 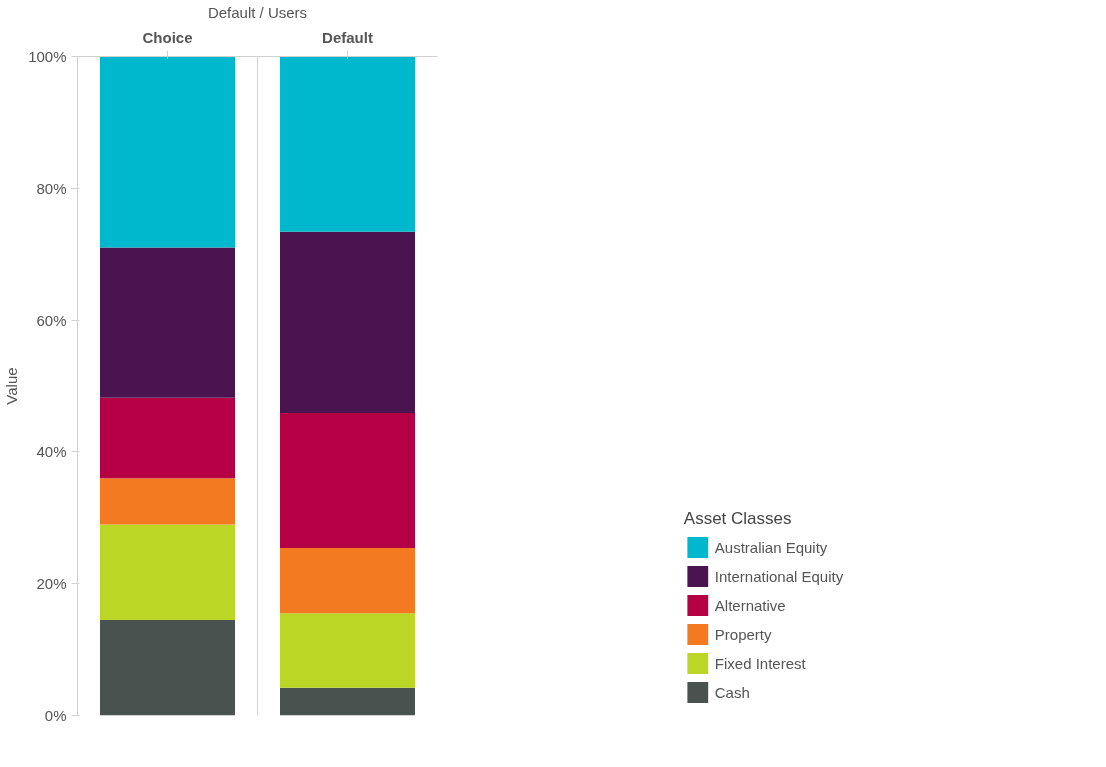 I want to click on y-tick-label: 20%, so click(x=51, y=584).